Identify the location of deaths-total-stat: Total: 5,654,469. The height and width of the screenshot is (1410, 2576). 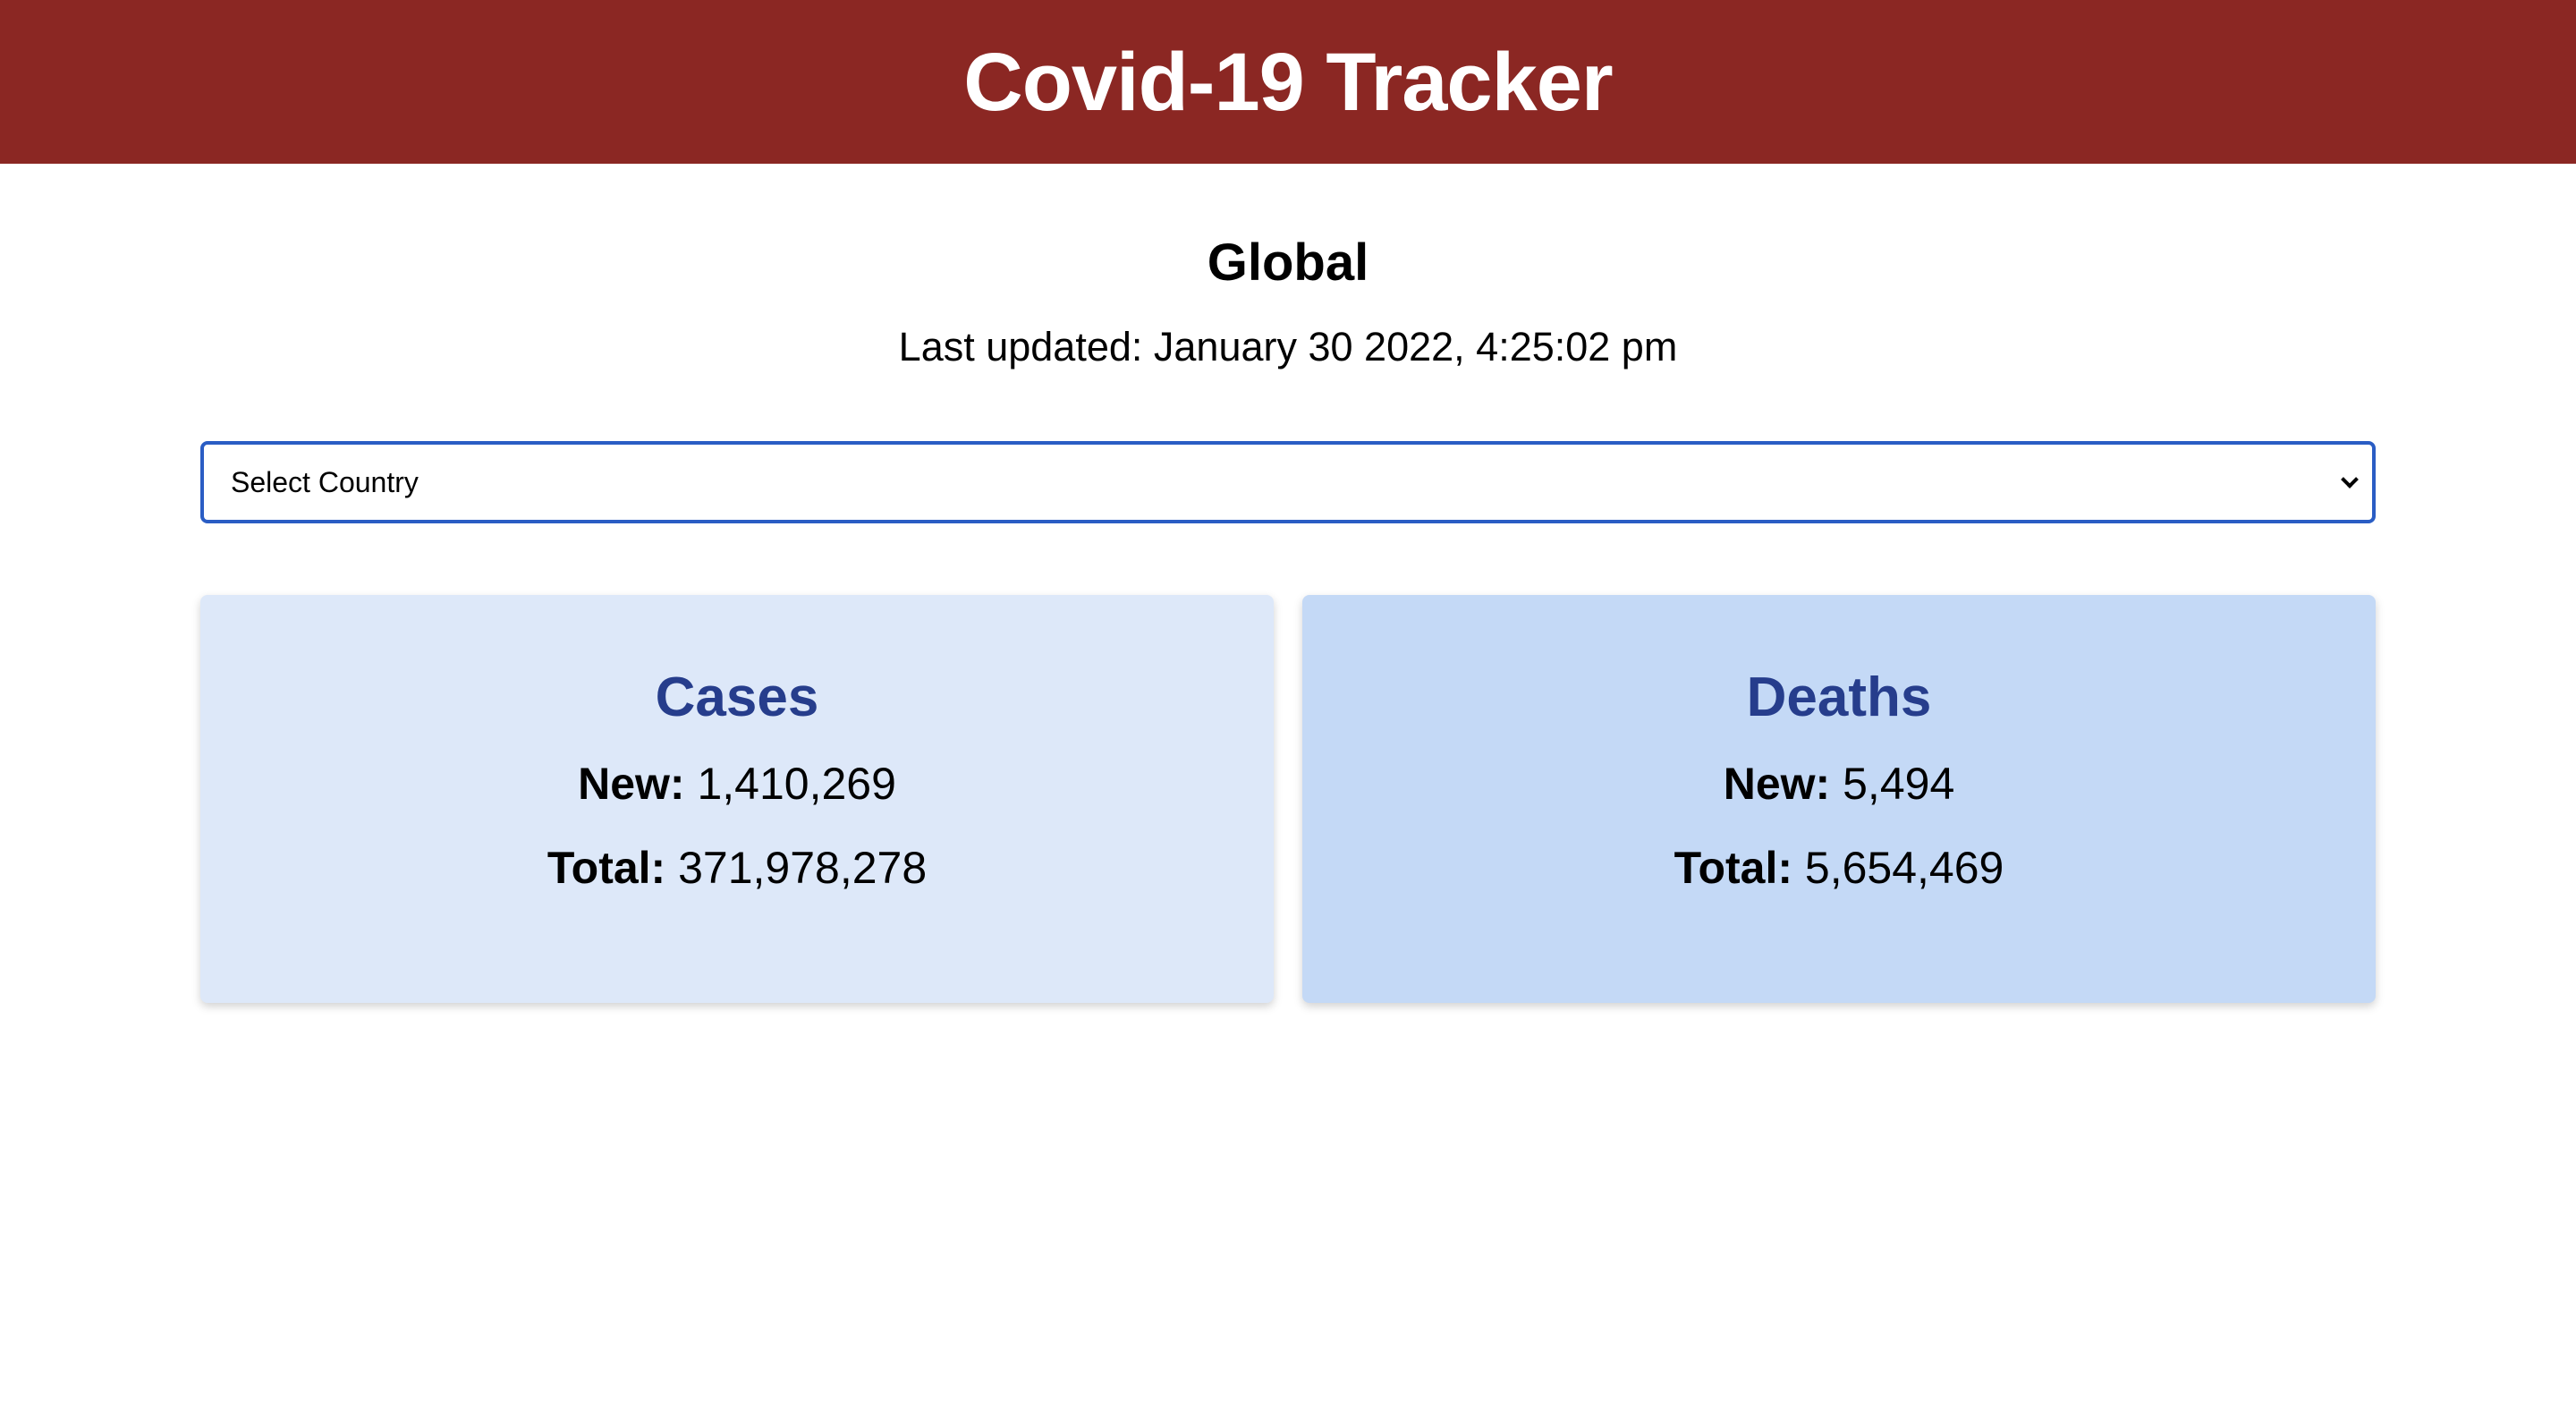
(1839, 868).